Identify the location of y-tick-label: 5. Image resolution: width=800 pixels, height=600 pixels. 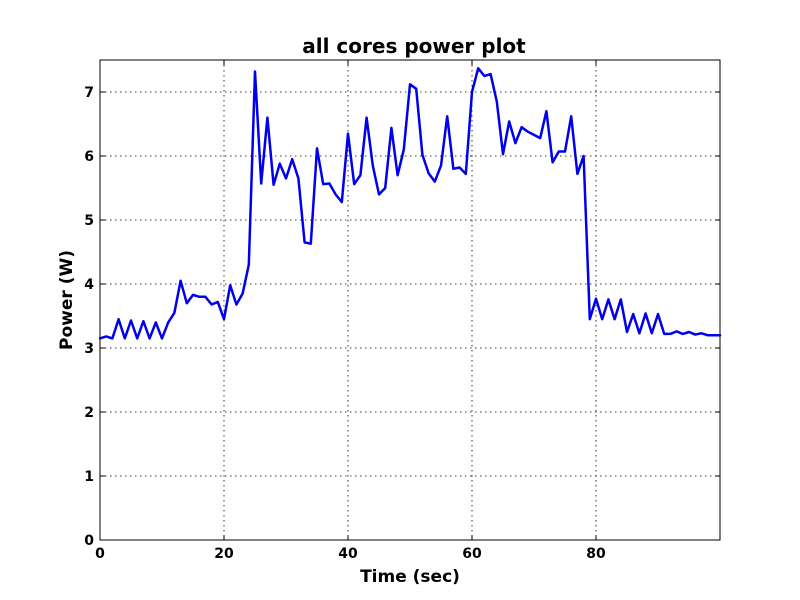
(89, 221).